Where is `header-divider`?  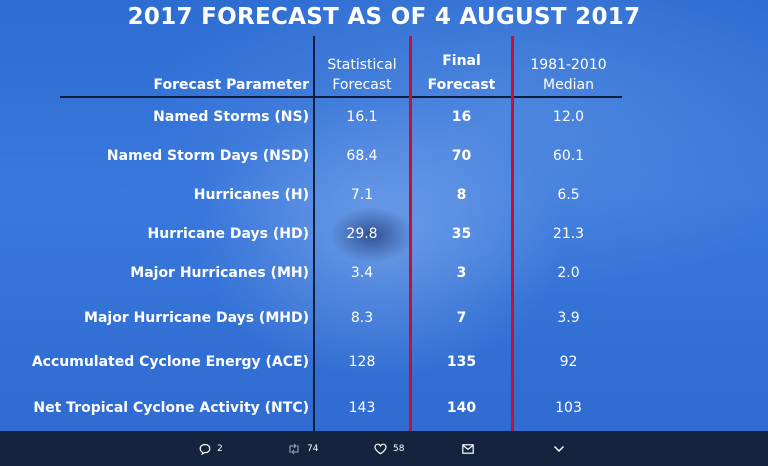 header-divider is located at coordinates (341, 97).